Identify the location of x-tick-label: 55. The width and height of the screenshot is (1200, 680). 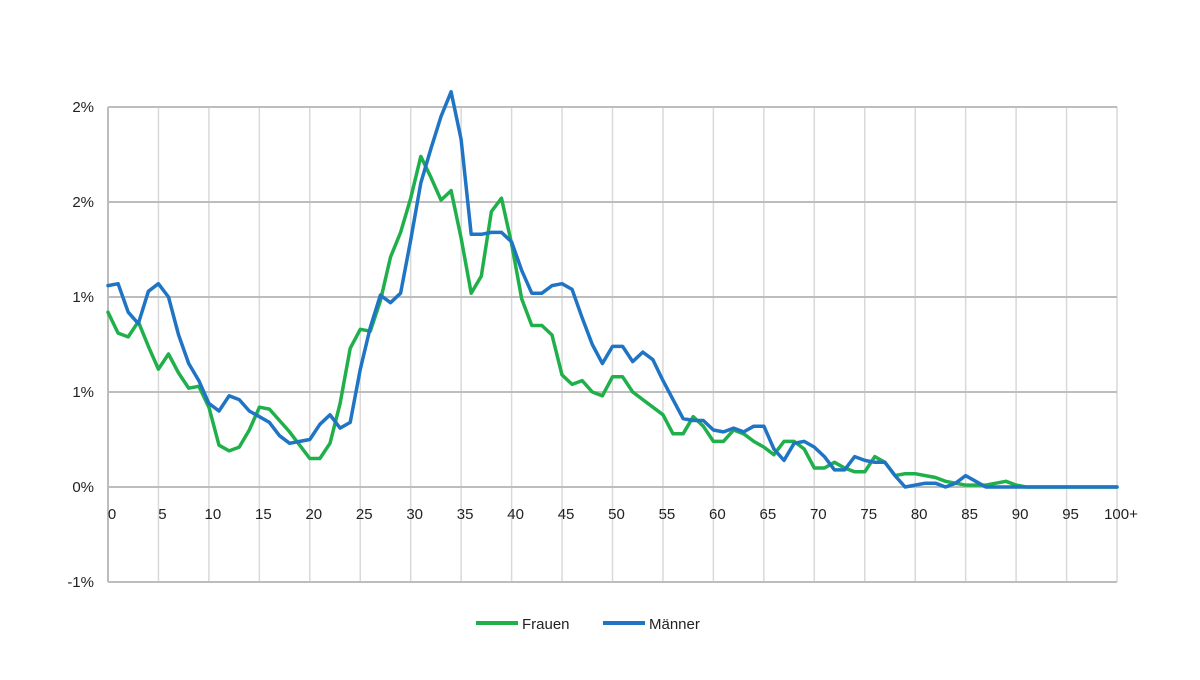
(667, 514).